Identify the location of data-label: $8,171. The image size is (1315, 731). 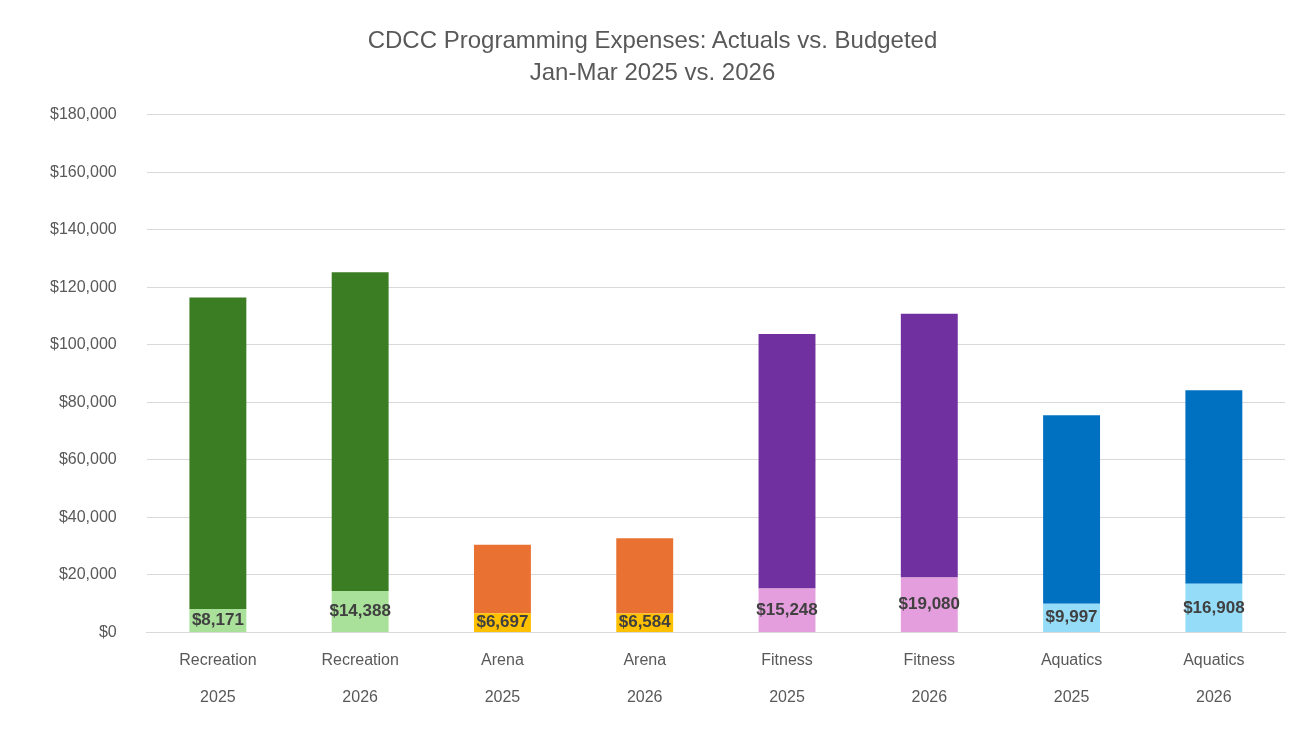
(217, 620).